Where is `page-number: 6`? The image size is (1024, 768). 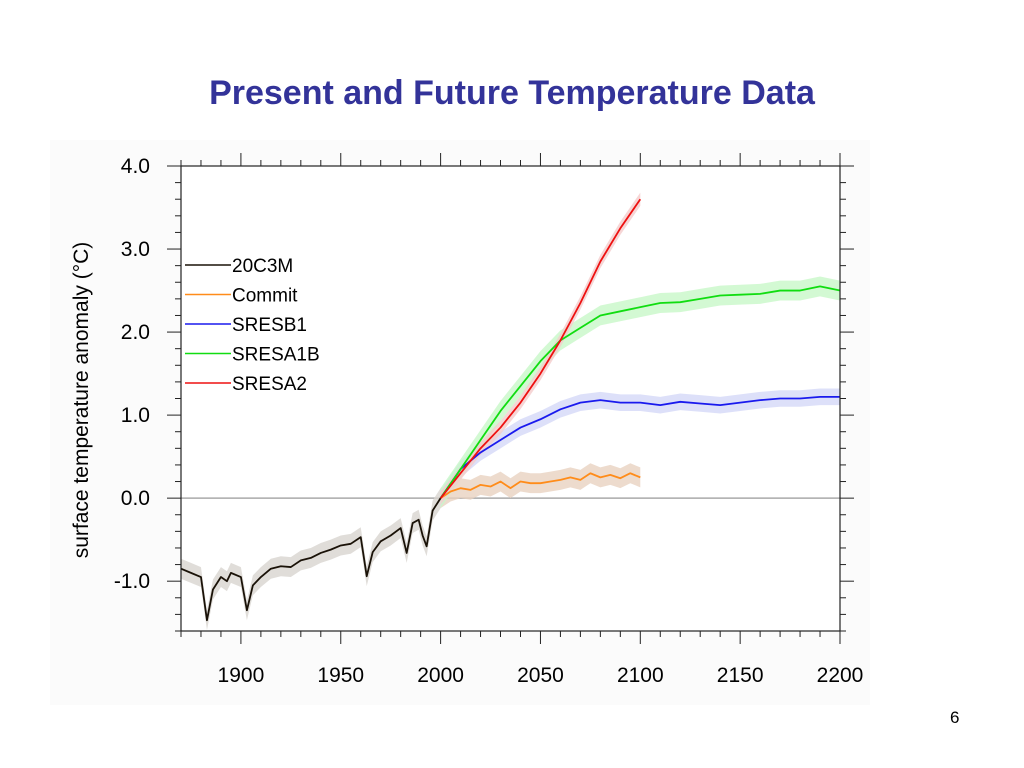
page-number: 6 is located at coordinates (955, 717).